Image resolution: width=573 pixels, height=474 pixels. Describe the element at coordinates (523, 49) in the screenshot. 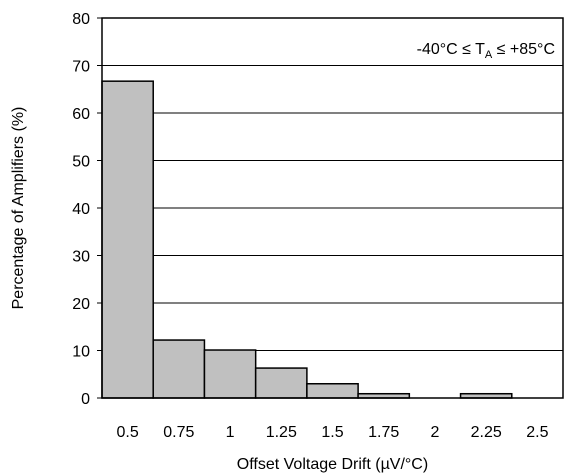

I see `annotation-suffix: ≤ +85°C` at that location.